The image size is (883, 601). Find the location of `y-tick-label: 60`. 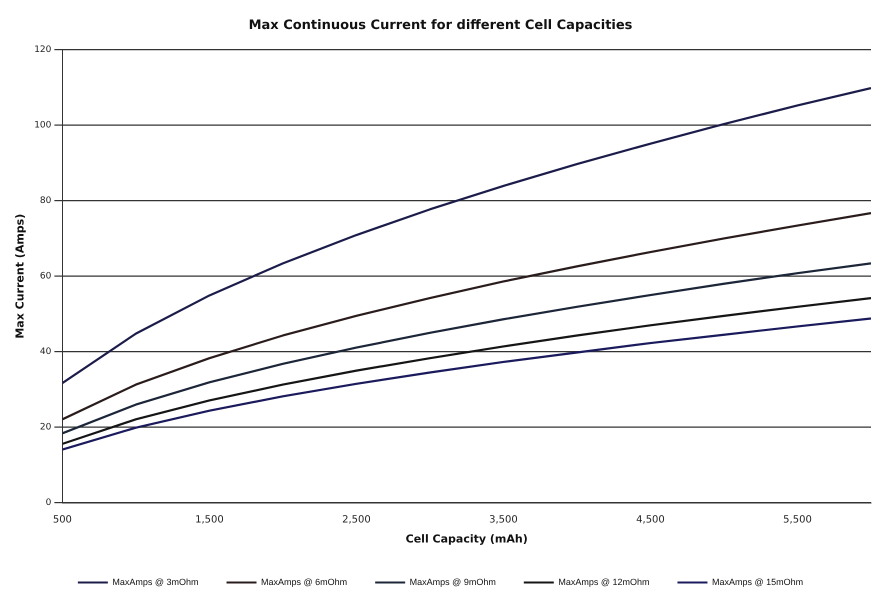

y-tick-label: 60 is located at coordinates (46, 277).